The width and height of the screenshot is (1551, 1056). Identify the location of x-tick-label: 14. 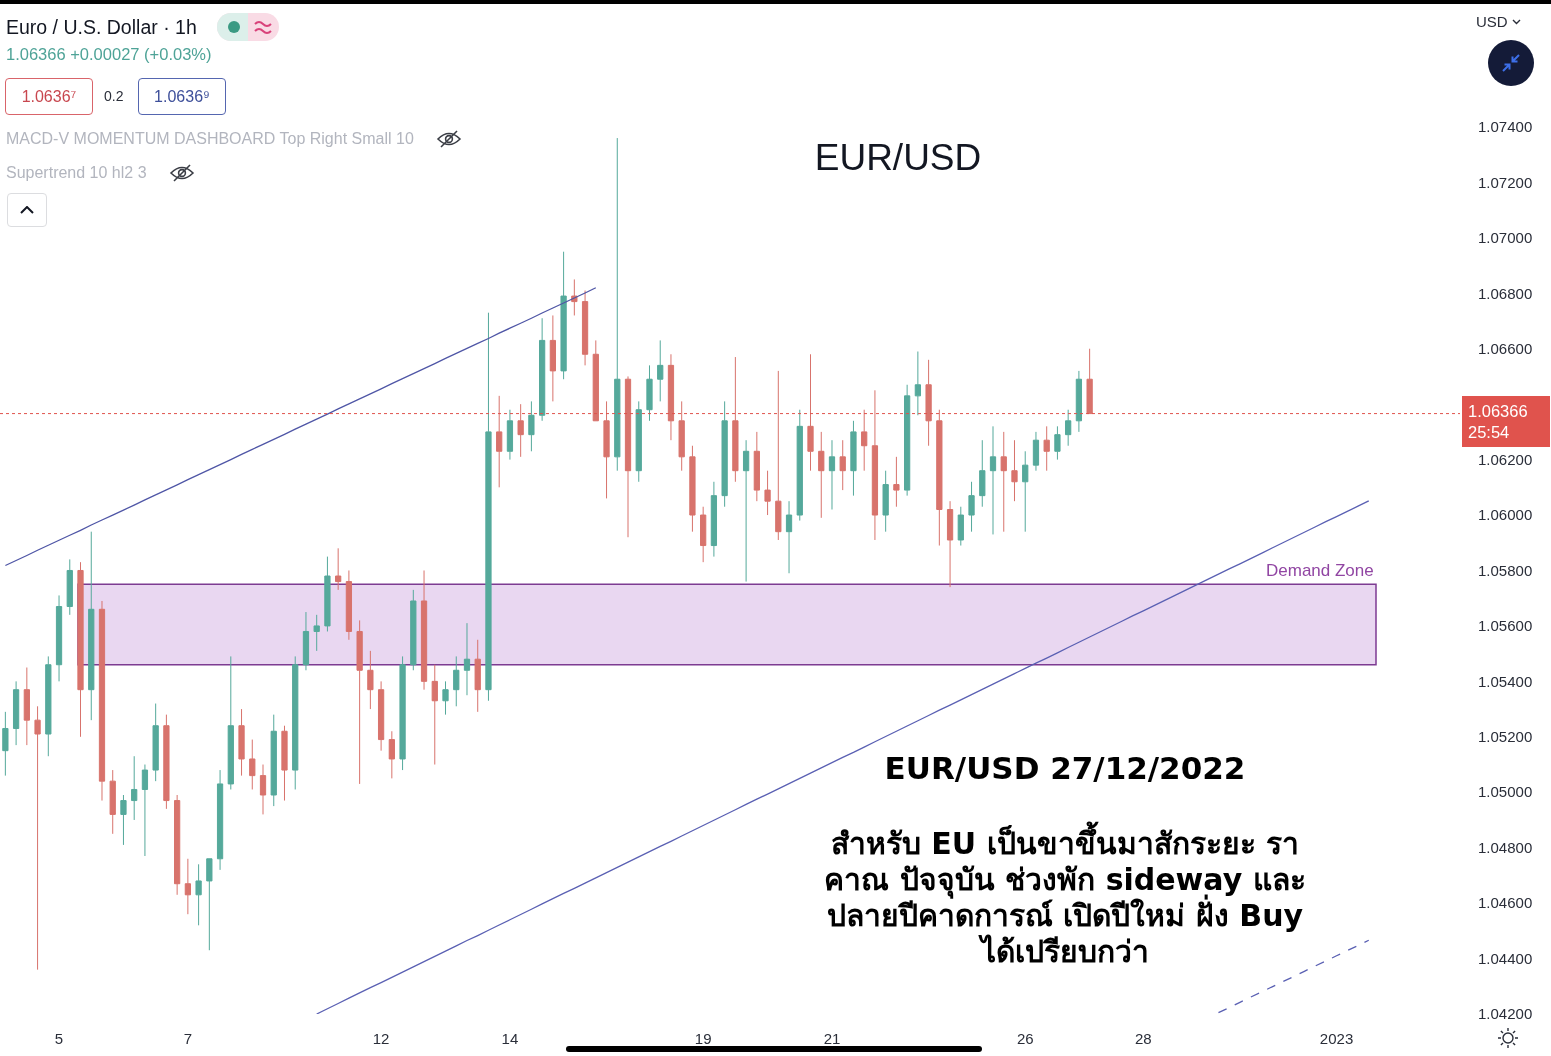
(510, 1038).